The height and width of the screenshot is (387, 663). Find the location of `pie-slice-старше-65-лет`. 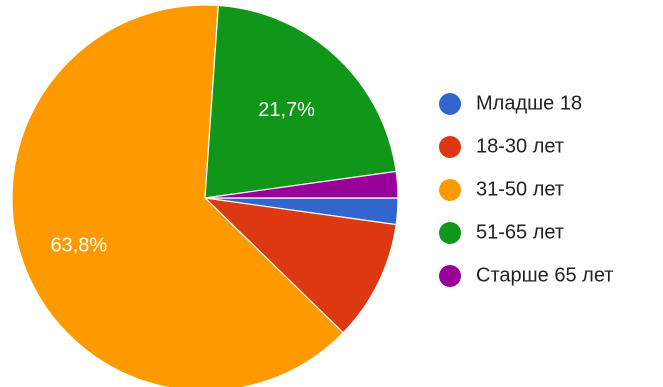

pie-slice-старше-65-лет is located at coordinates (301, 184).